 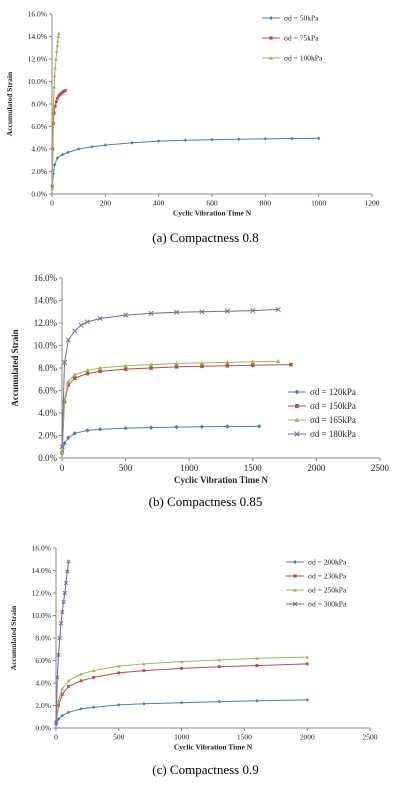 What do you see at coordinates (213, 747) in the screenshot?
I see `x-axis-label: Cyclic Vibration Time N` at bounding box center [213, 747].